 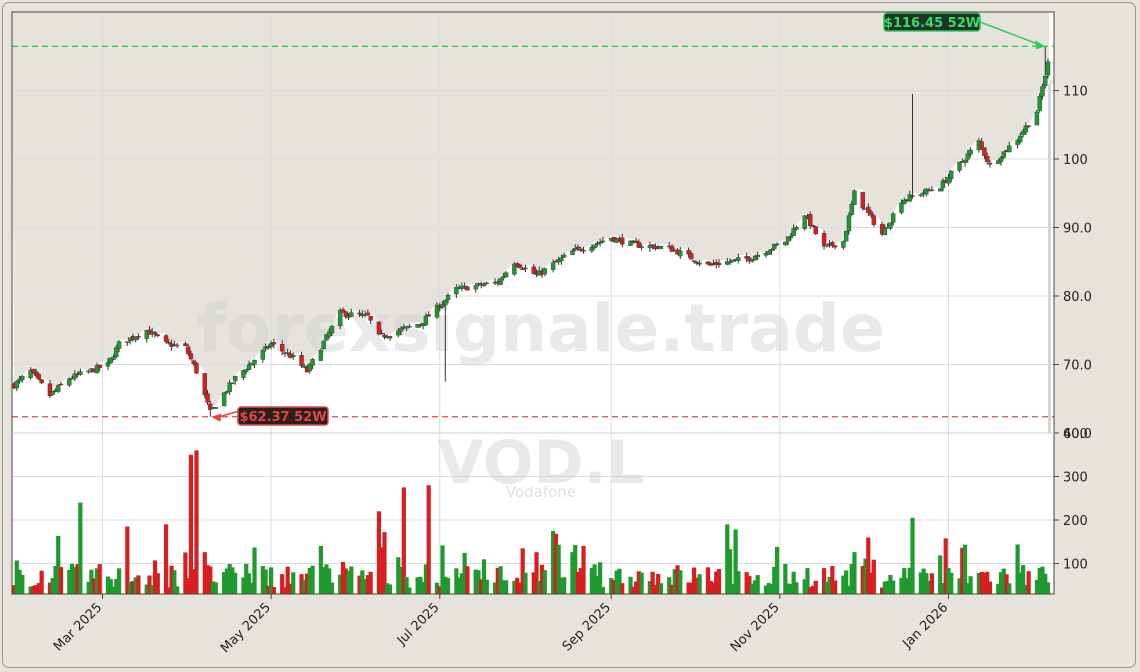 What do you see at coordinates (1075, 92) in the screenshot?
I see `price-tick-label: 110` at bounding box center [1075, 92].